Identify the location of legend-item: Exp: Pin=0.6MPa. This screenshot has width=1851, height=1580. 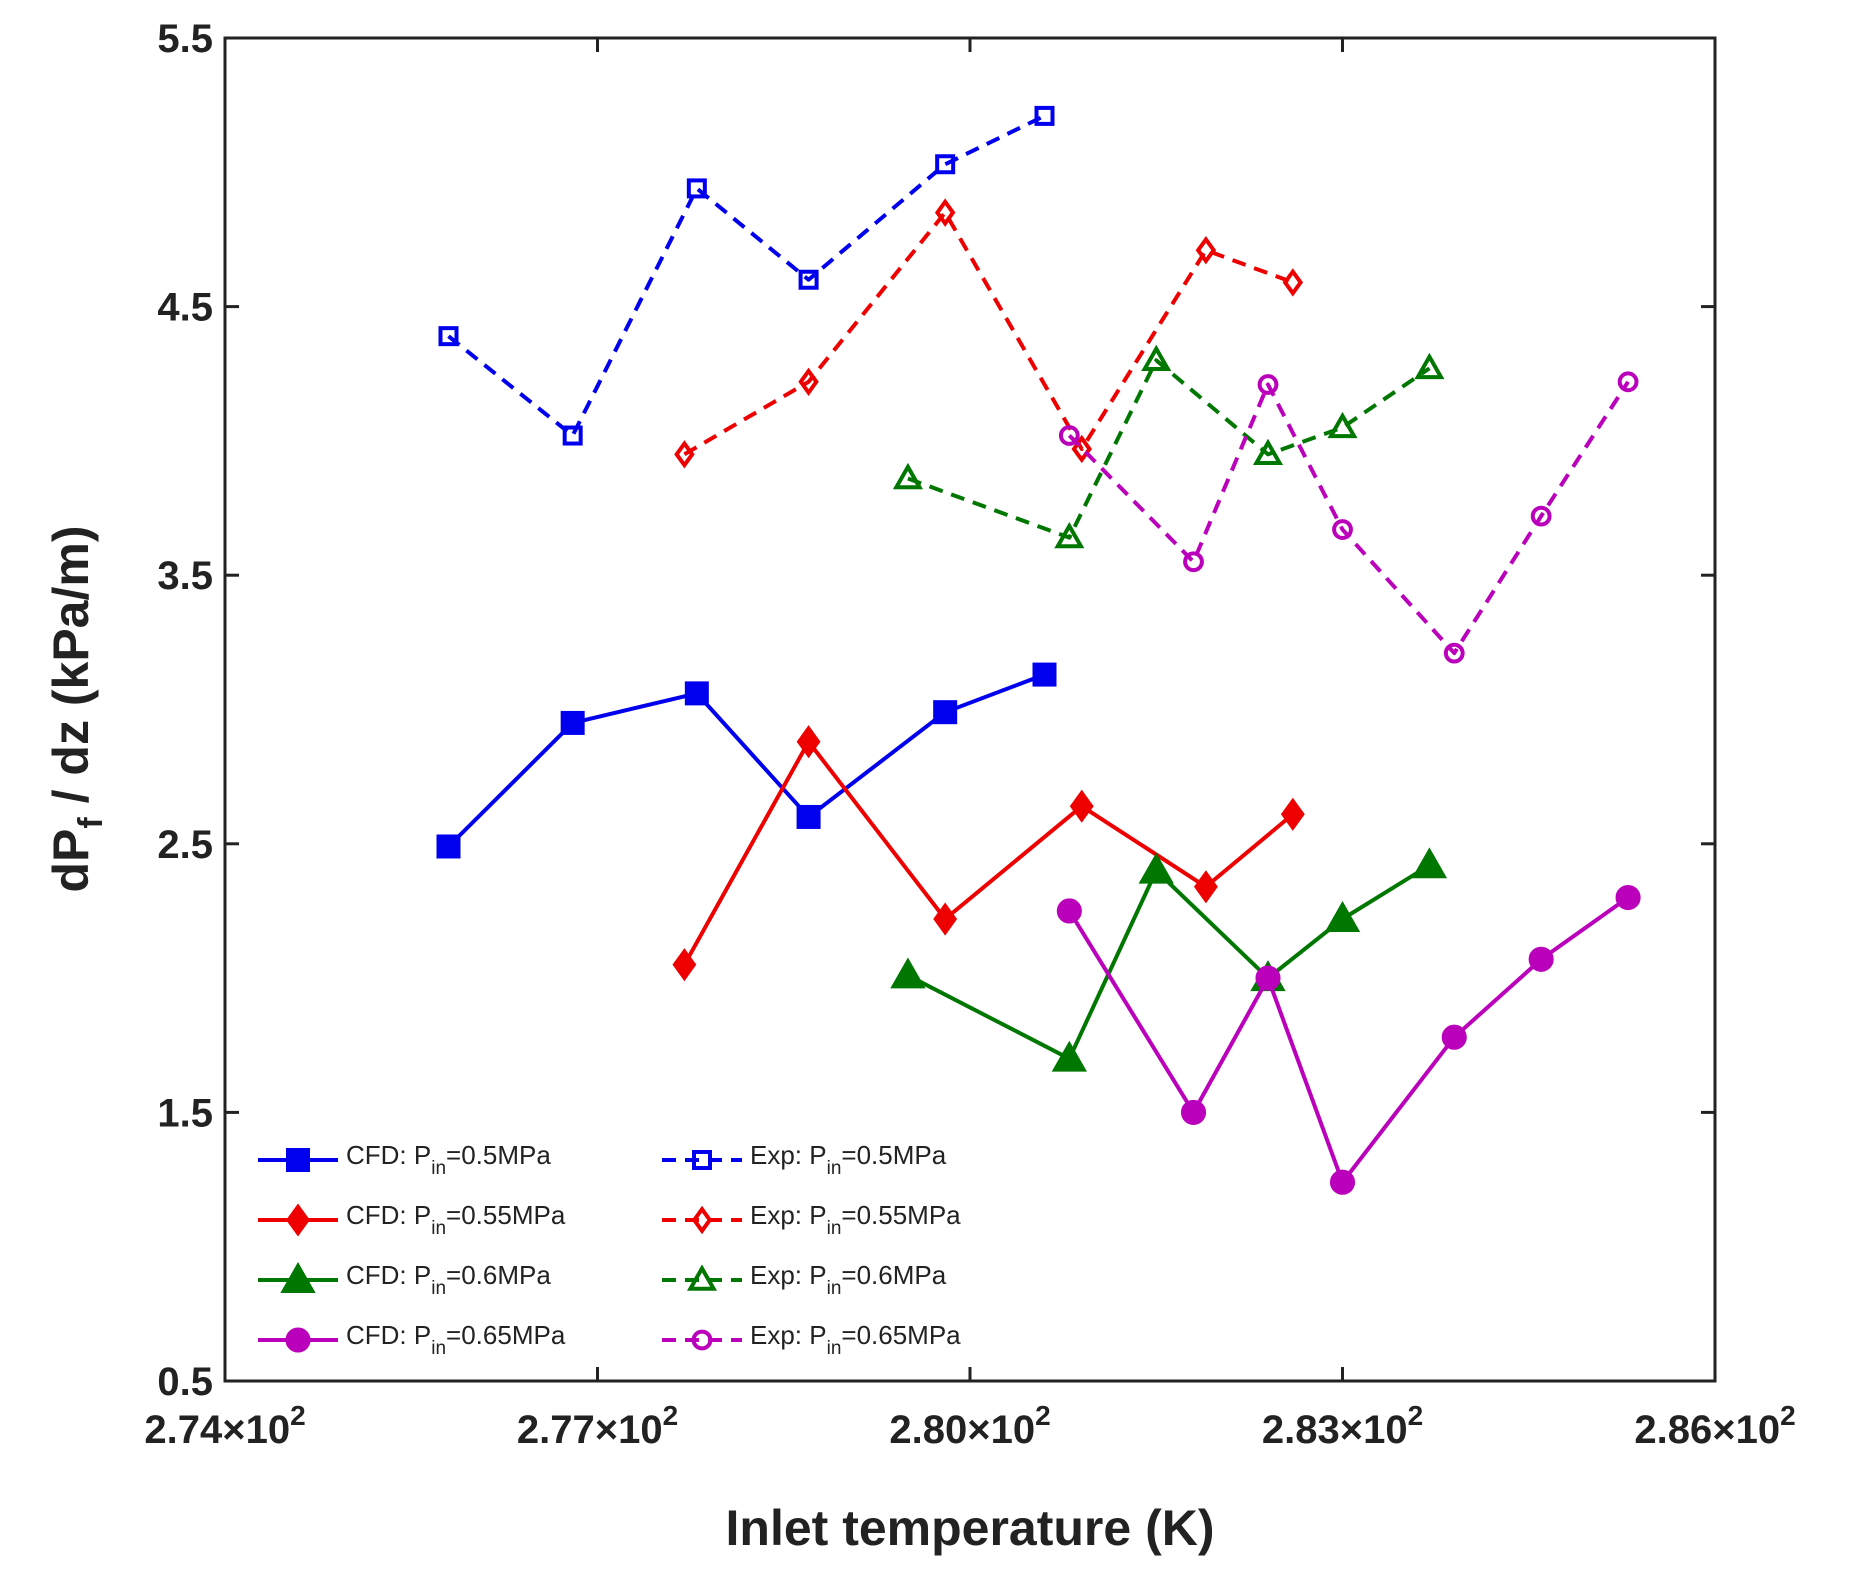
(804, 1279).